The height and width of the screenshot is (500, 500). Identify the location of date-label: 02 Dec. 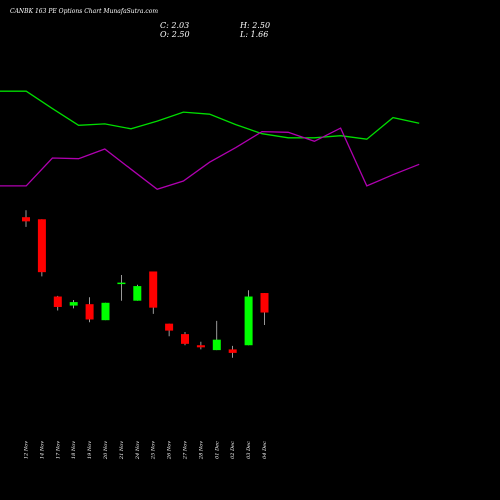
(233, 450).